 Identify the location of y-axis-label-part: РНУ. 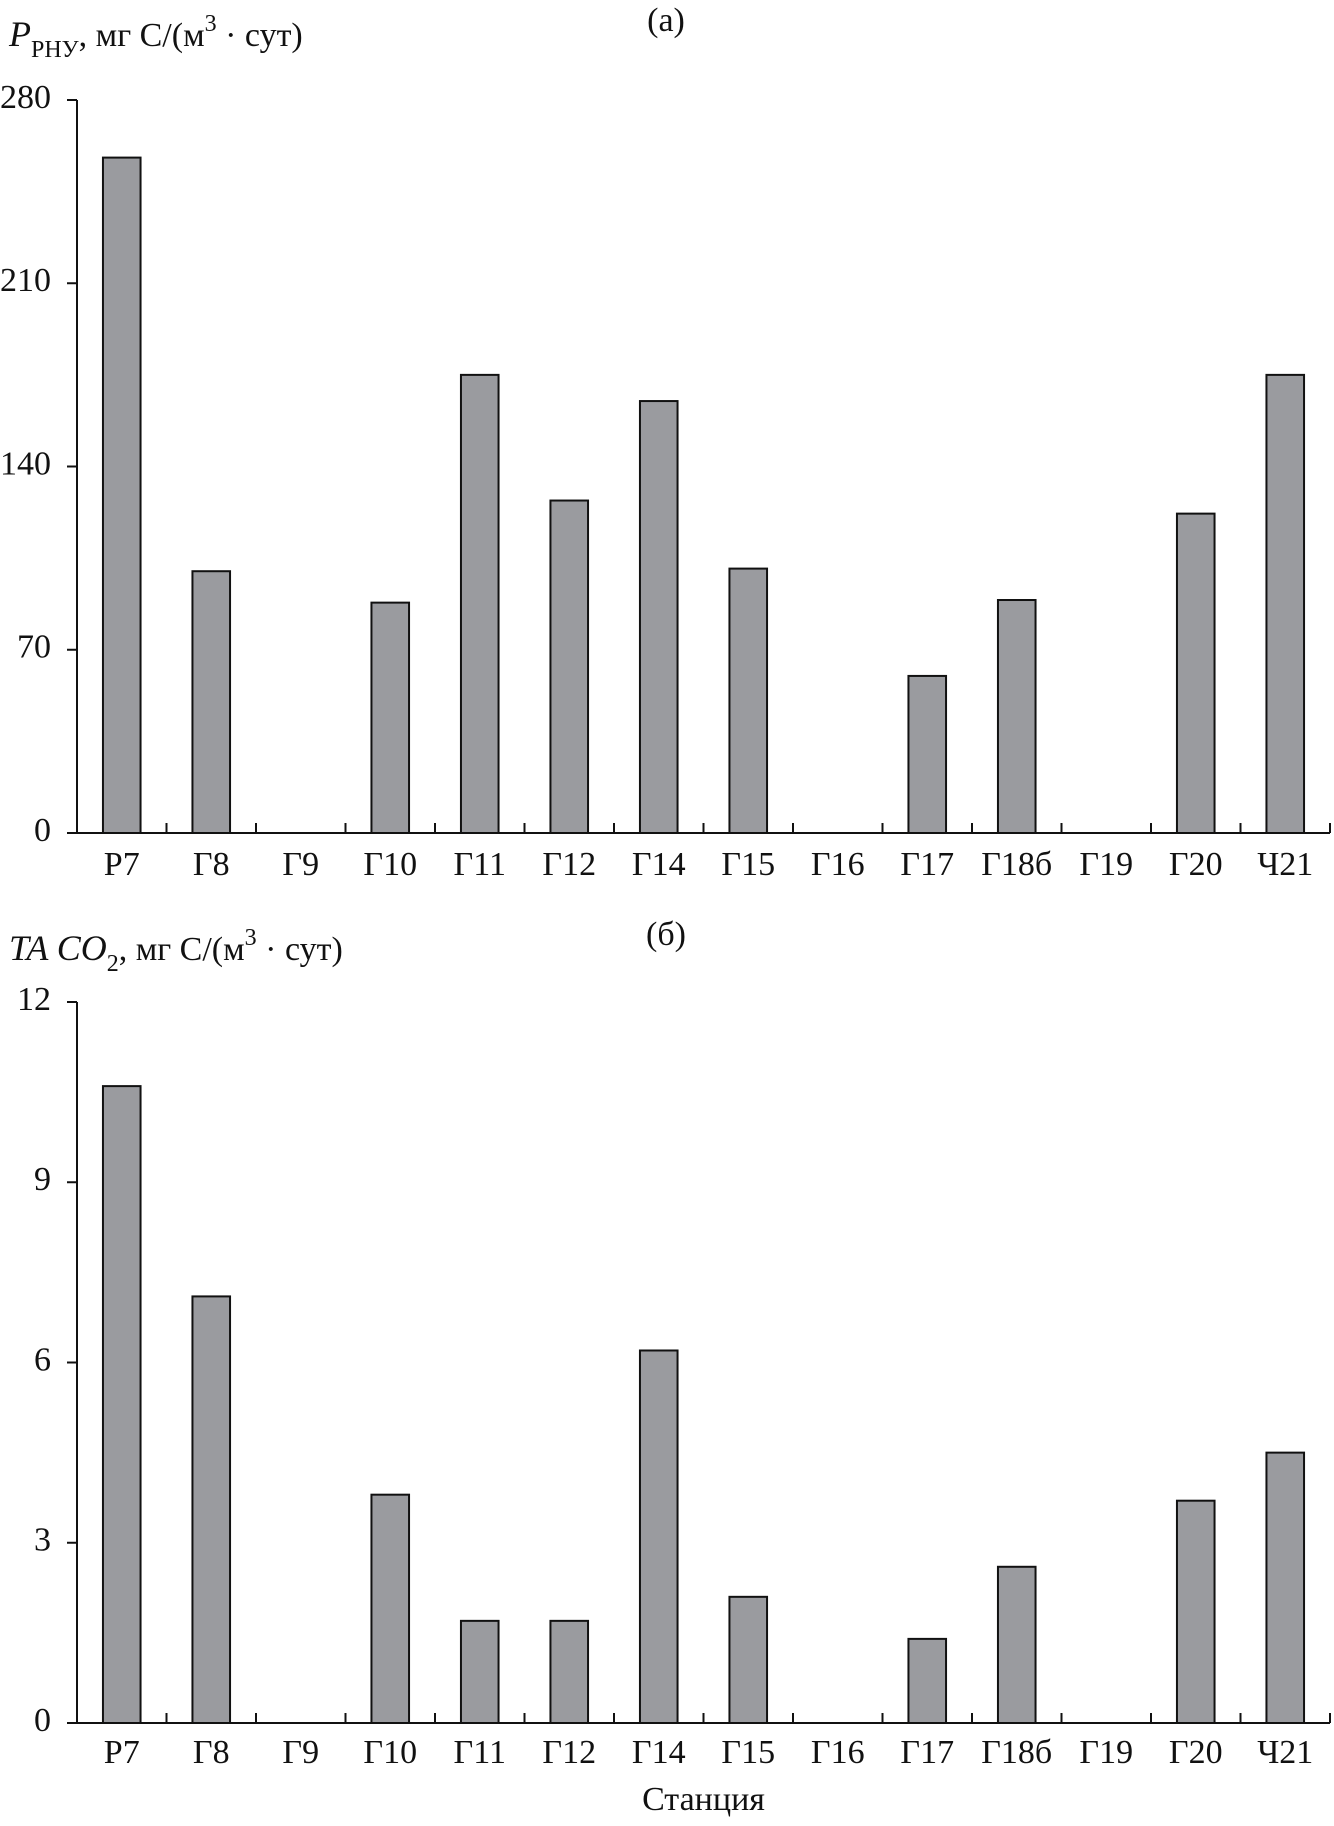
(55, 50).